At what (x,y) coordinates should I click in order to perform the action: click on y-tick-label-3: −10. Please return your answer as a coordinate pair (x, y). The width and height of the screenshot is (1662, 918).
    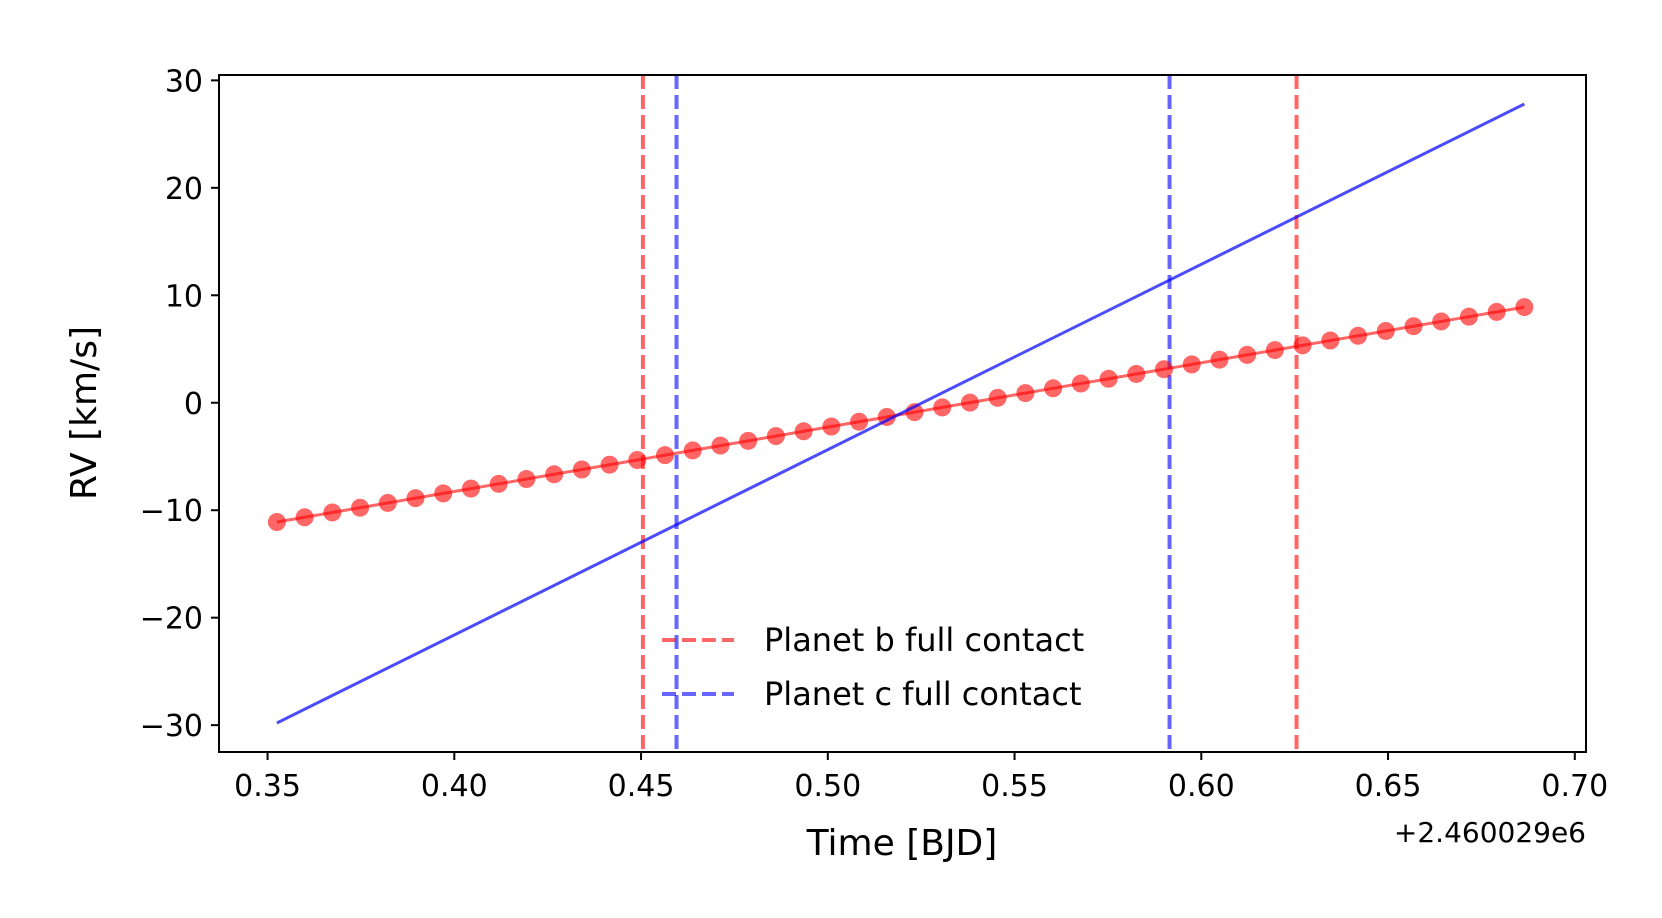
    Looking at the image, I should click on (171, 511).